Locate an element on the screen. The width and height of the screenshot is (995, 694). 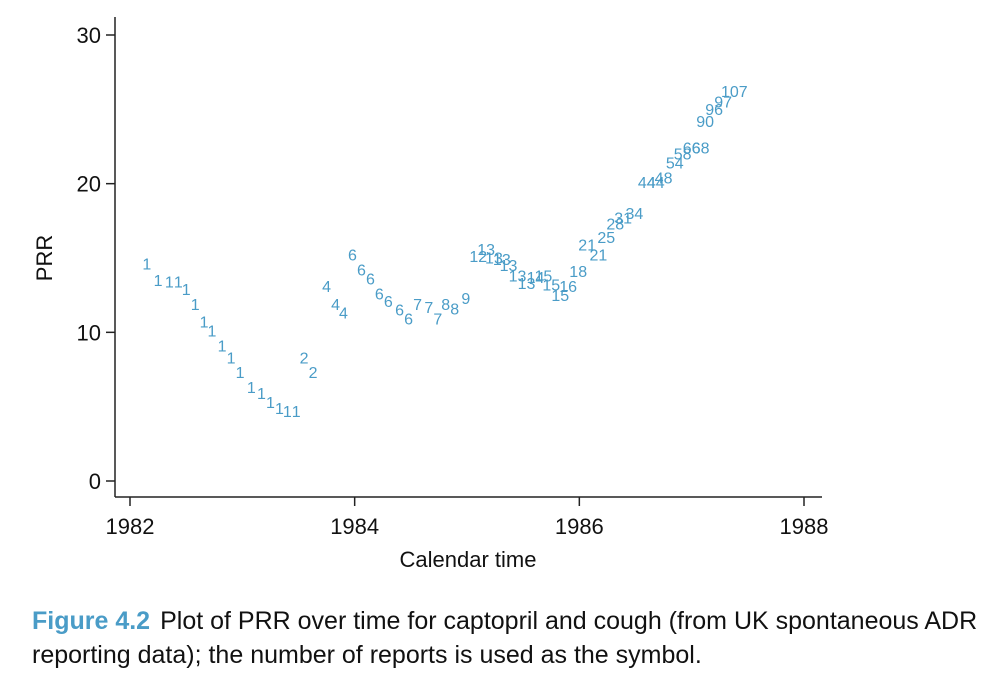
x-tick-label: 1986 is located at coordinates (579, 526).